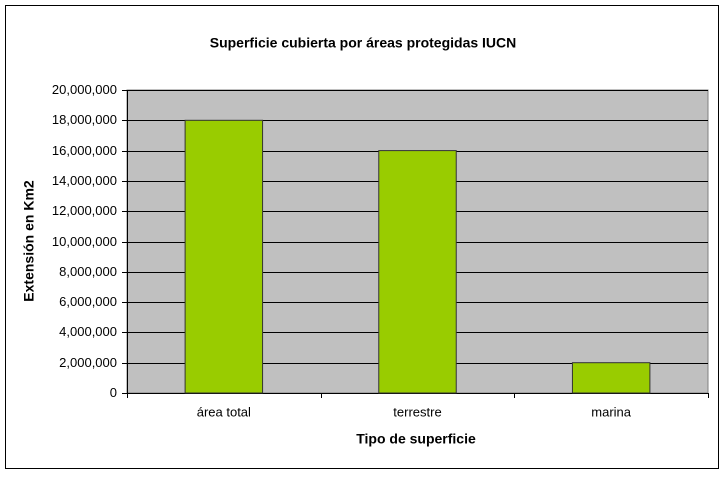 This screenshot has width=726, height=483. Describe the element at coordinates (417, 411) in the screenshot. I see `x-tick-label: terrestre` at that location.